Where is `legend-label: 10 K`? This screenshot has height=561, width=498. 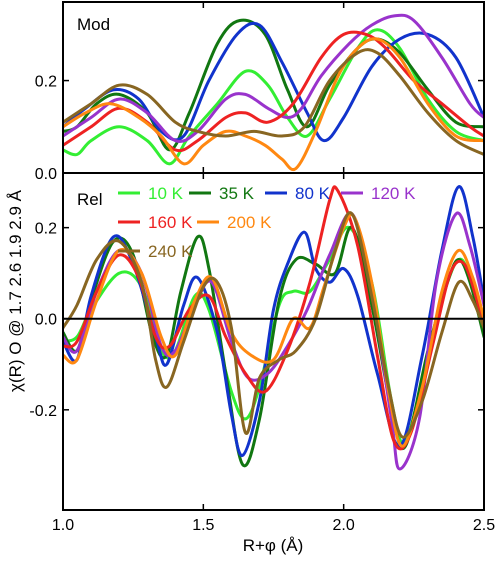
legend-label: 10 K is located at coordinates (166, 193).